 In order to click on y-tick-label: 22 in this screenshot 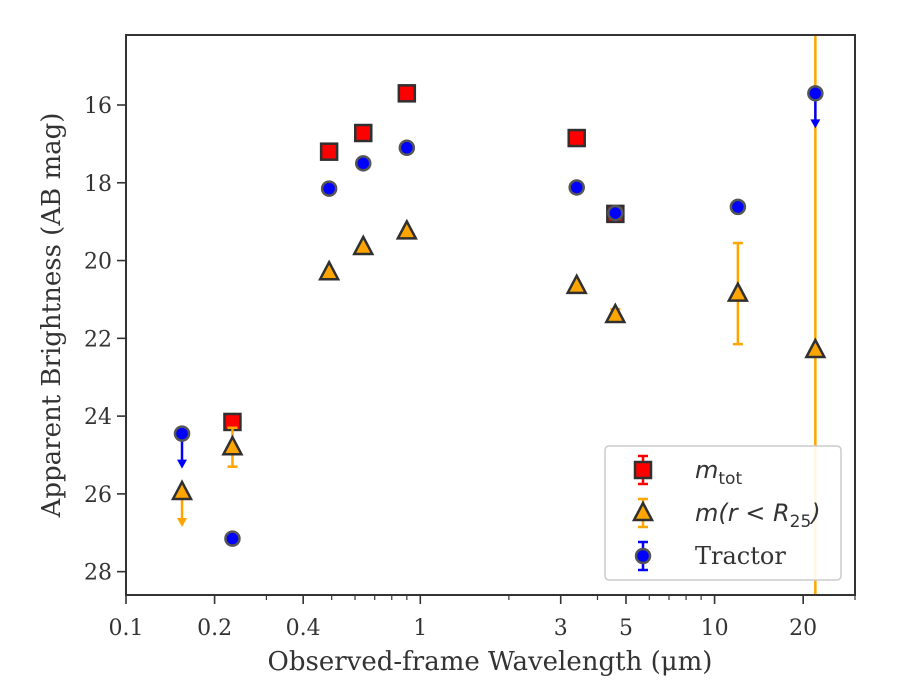, I will do `click(98, 339)`.